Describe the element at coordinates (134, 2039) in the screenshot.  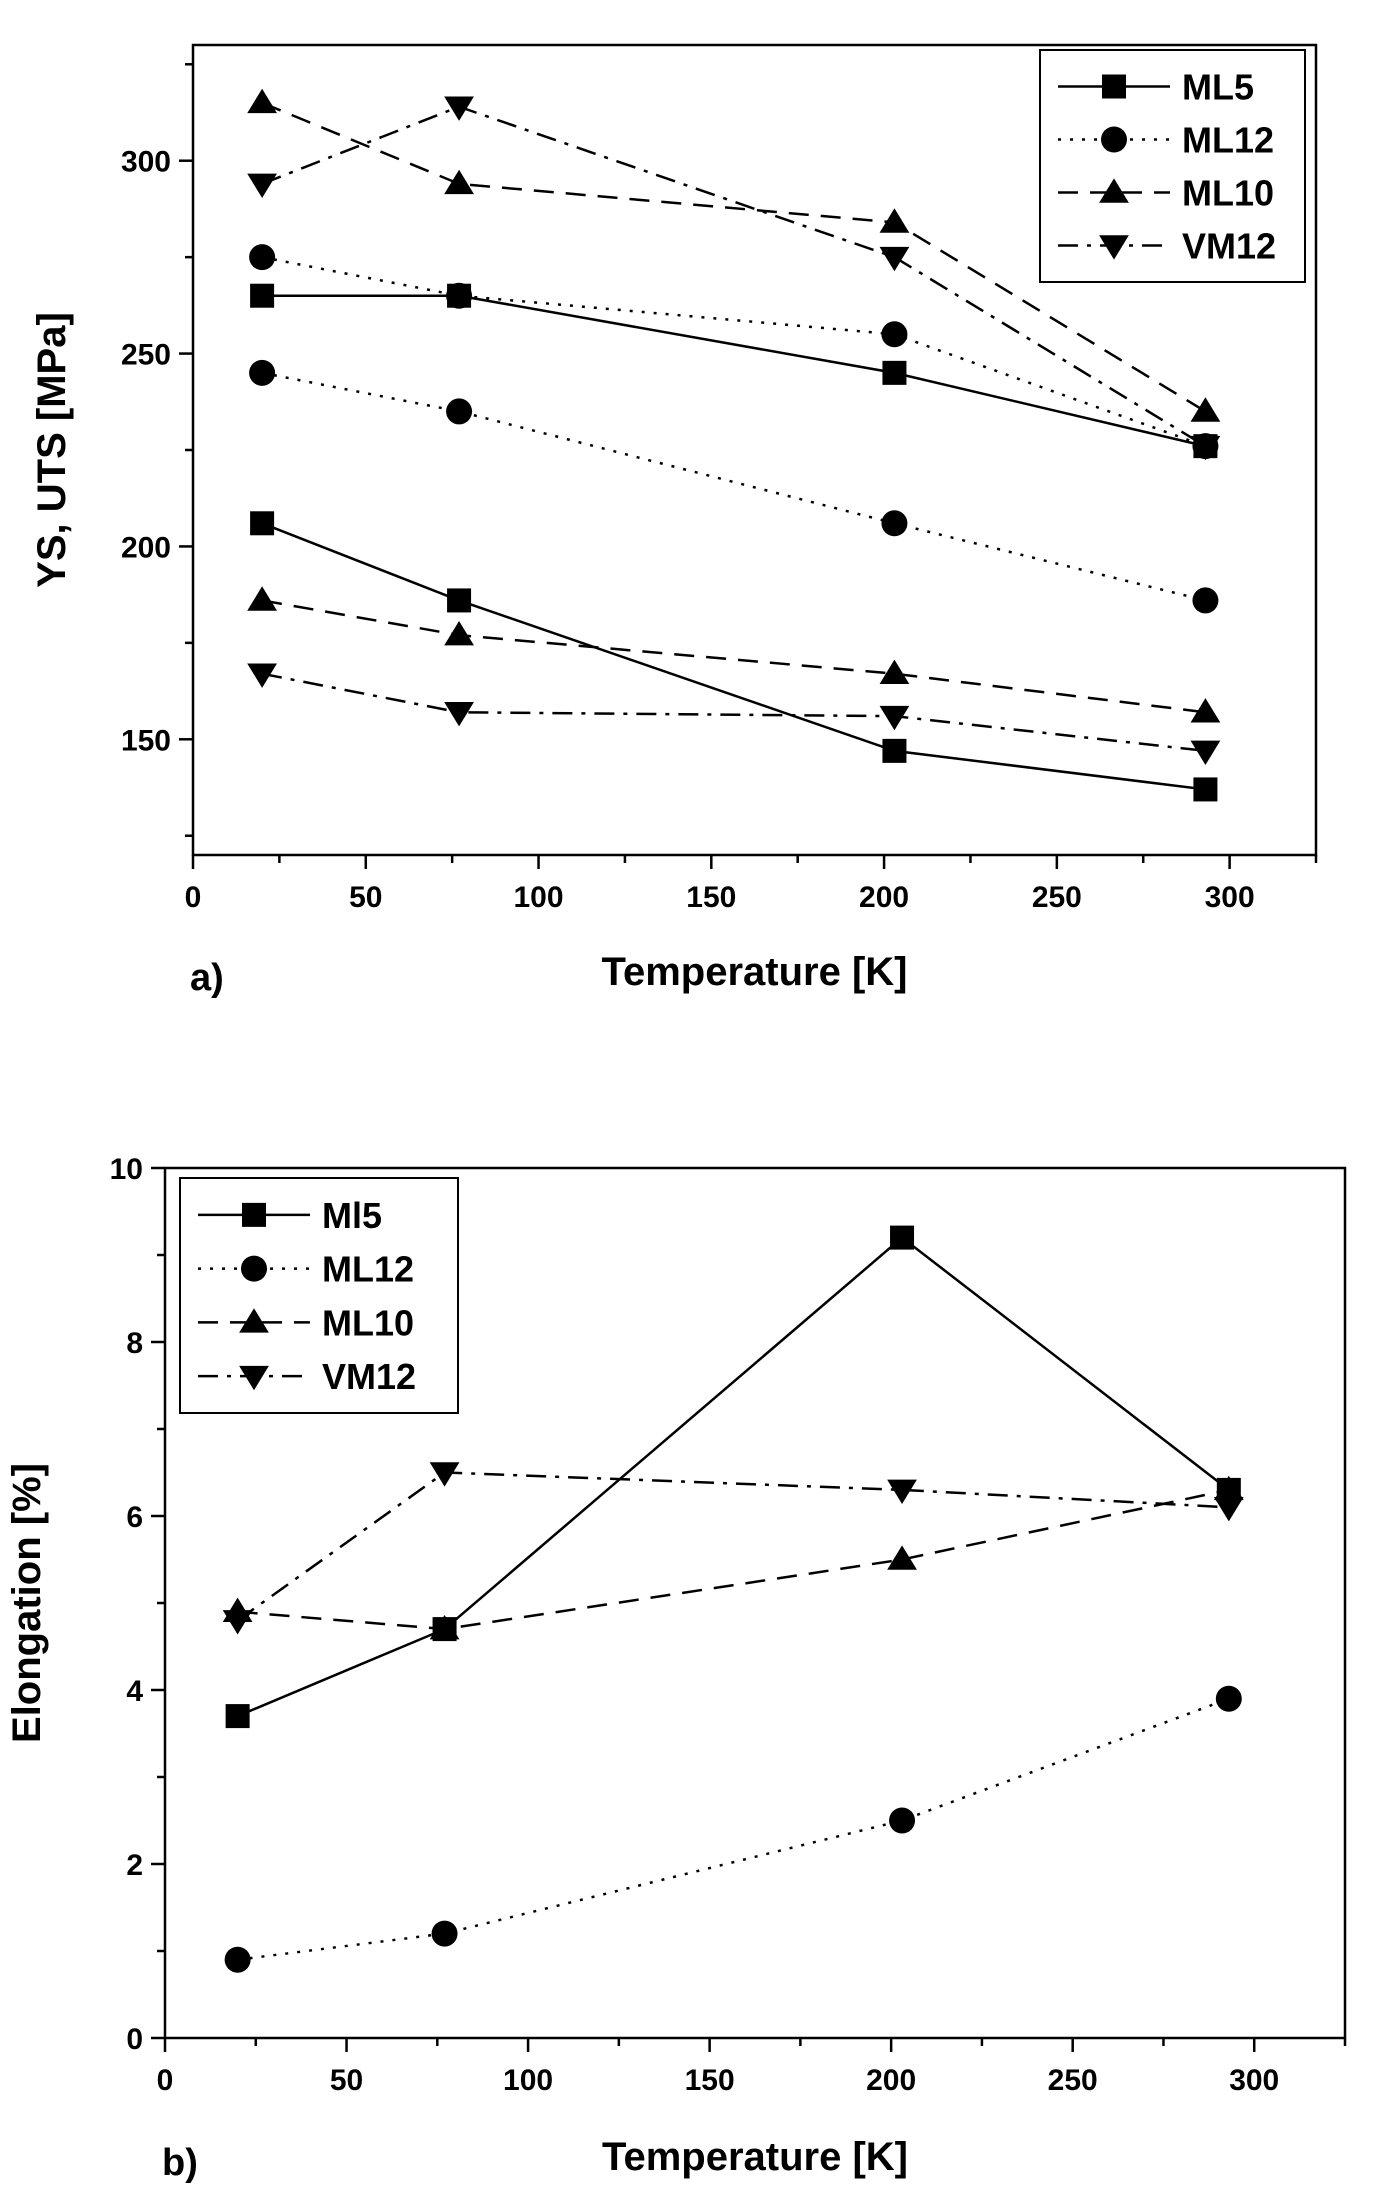
I see `chart-b-y-tick-label: 0` at that location.